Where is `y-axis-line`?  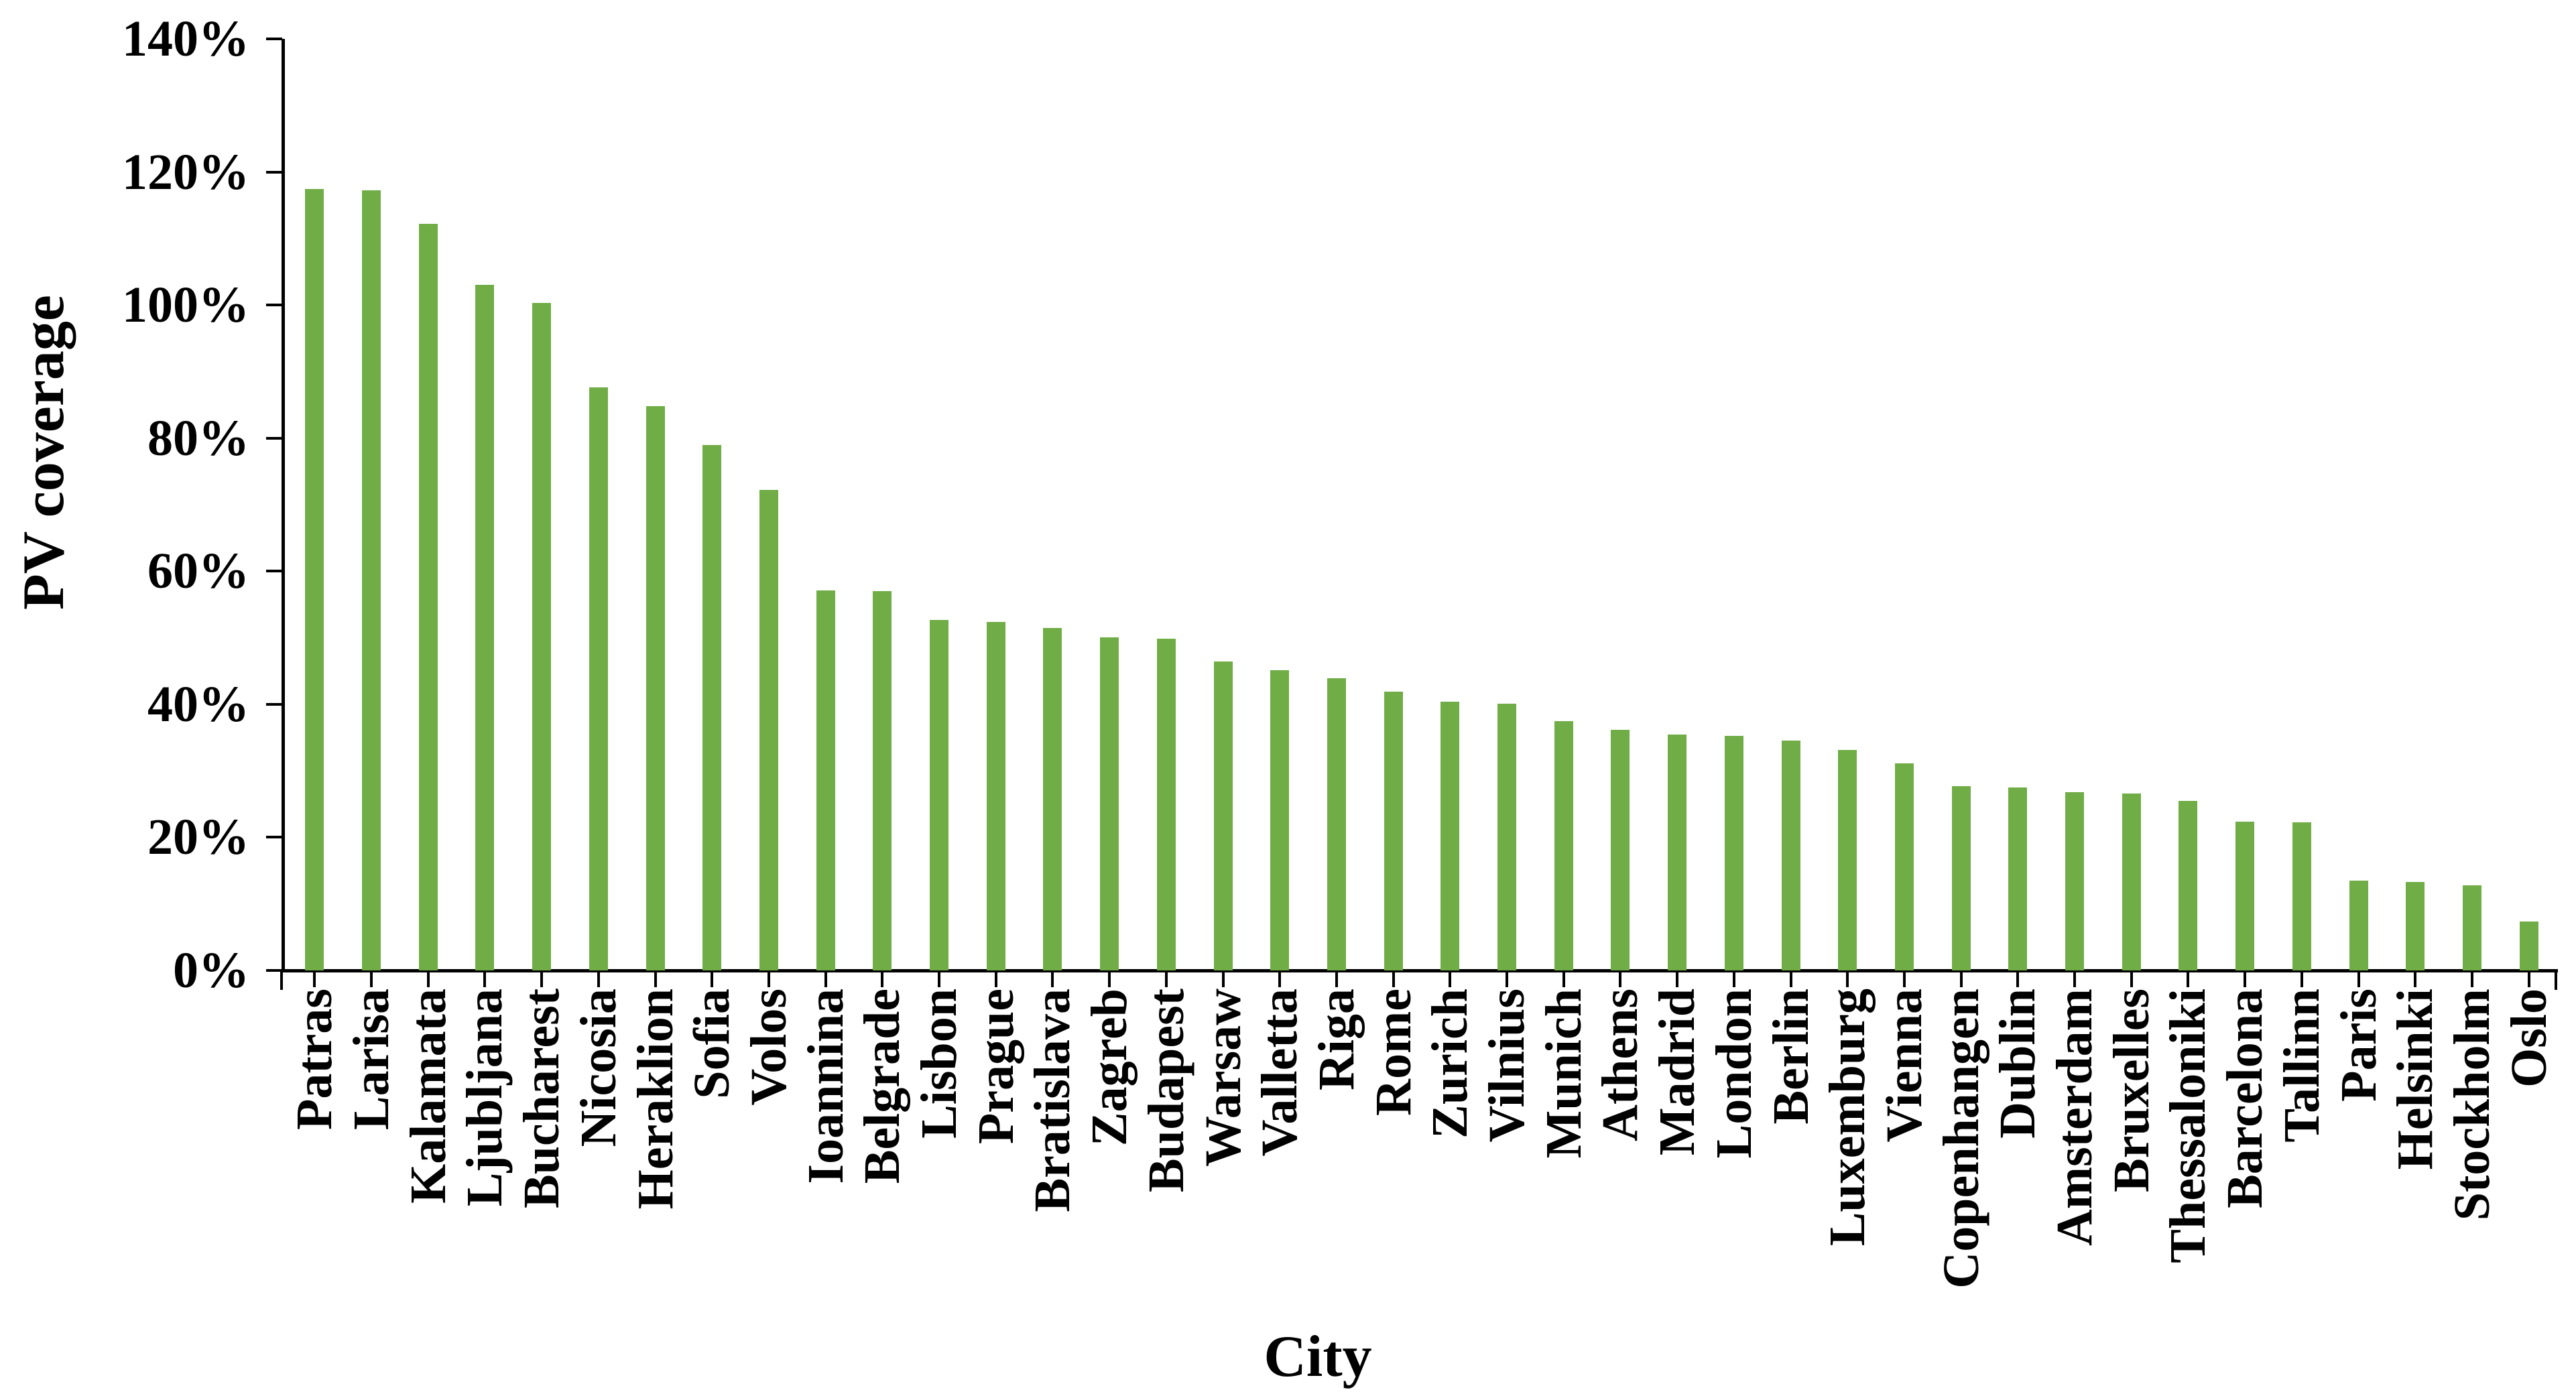
y-axis-line is located at coordinates (283, 505).